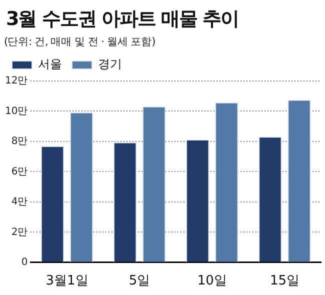  Describe the element at coordinates (80, 42) in the screenshot. I see `chart-subtitle: (단위: 건, 매매 및 전 · 월세 포함)` at that location.